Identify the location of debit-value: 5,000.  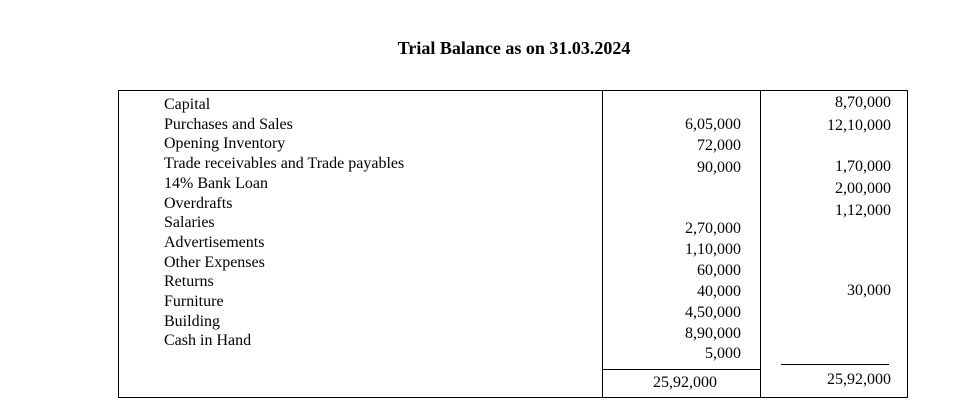
(723, 353).